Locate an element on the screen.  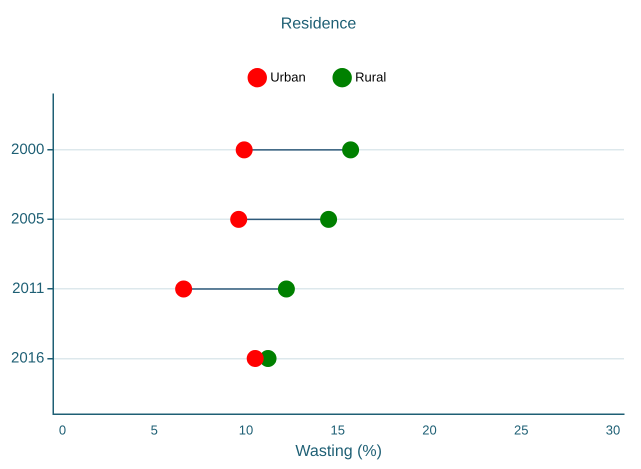
x-tick-label: 30 is located at coordinates (613, 430).